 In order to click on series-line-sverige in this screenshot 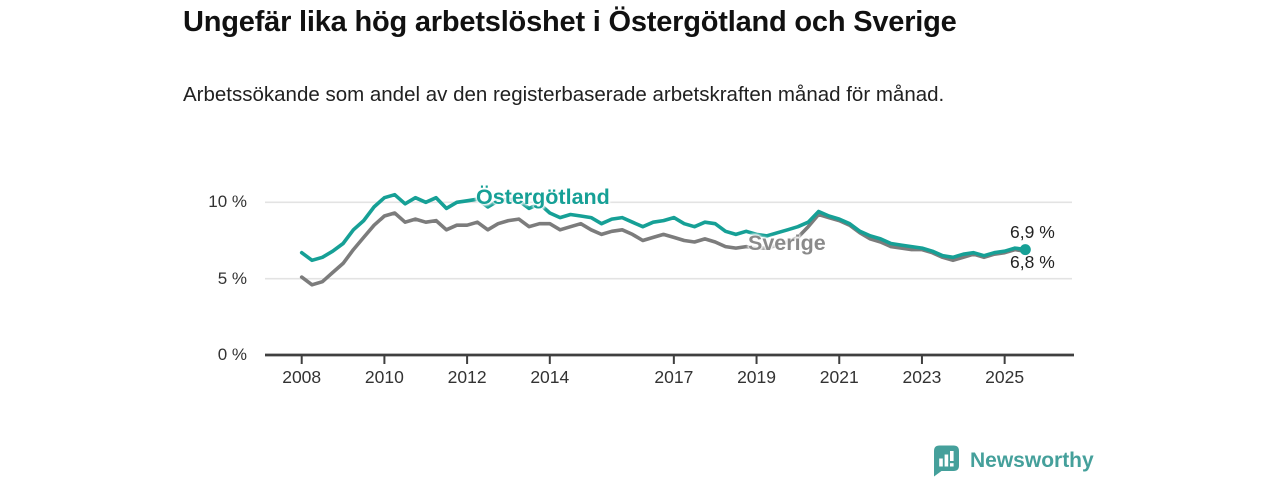, I will do `click(663, 249)`.